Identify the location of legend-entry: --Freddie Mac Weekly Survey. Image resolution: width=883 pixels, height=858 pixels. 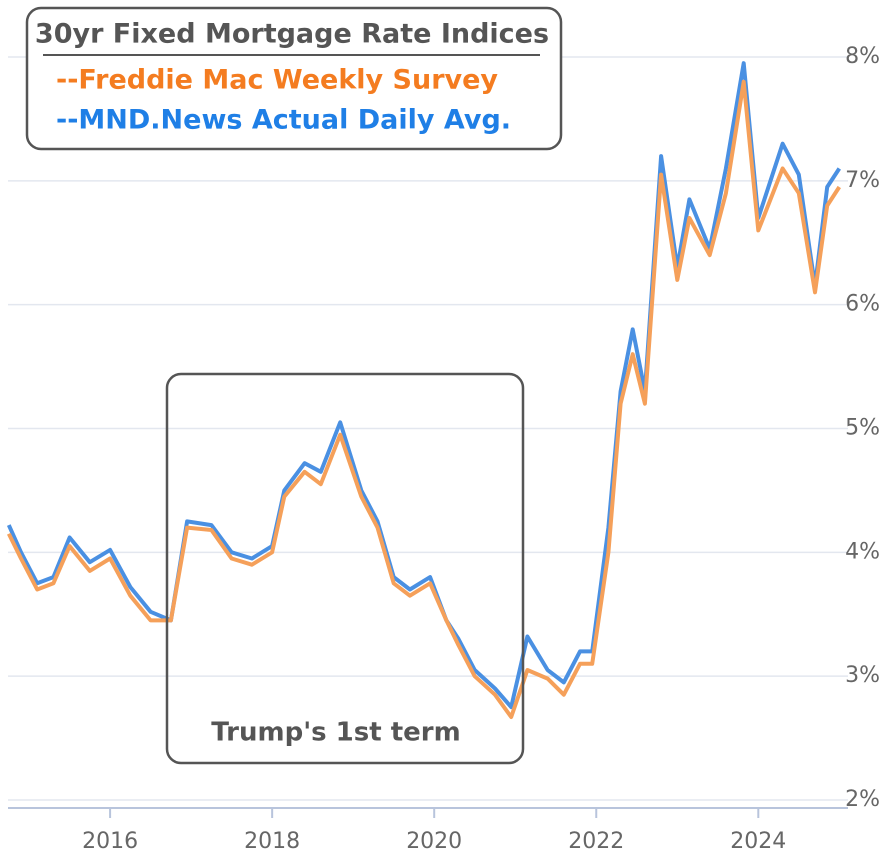
(277, 80).